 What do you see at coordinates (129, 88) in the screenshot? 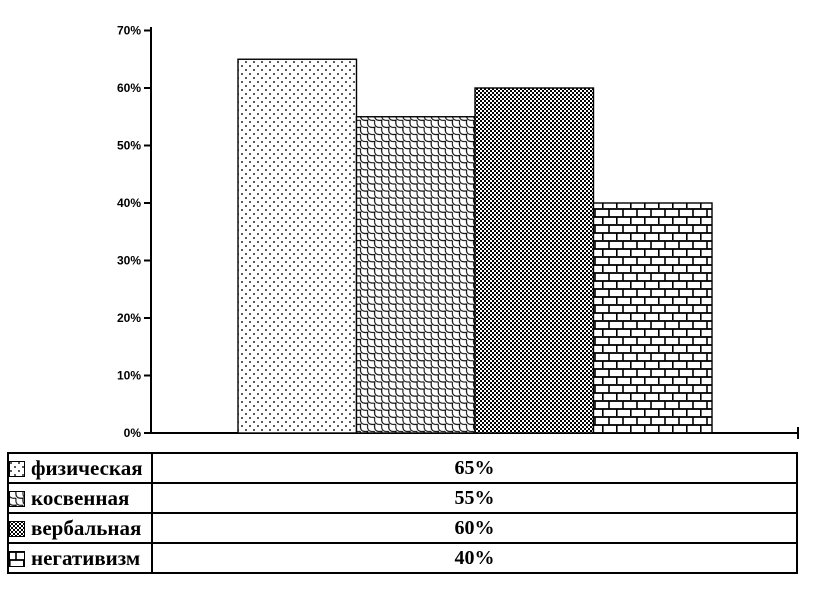
I see `y-tick-label: 60%` at bounding box center [129, 88].